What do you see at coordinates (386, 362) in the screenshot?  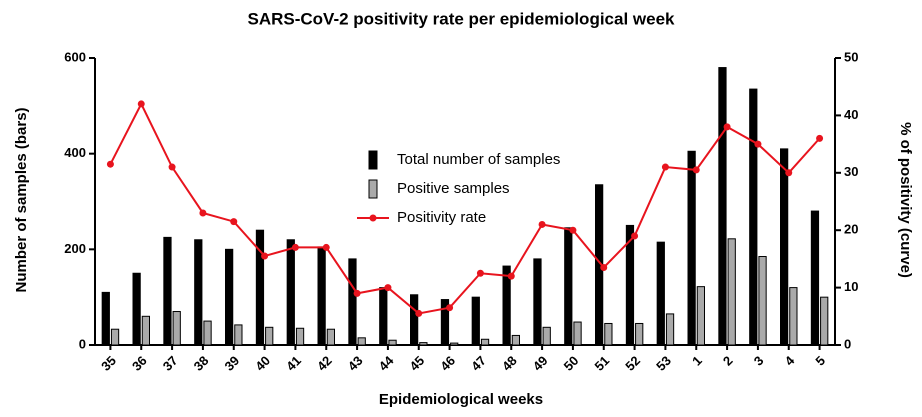 I see `x-tick-label: 44` at bounding box center [386, 362].